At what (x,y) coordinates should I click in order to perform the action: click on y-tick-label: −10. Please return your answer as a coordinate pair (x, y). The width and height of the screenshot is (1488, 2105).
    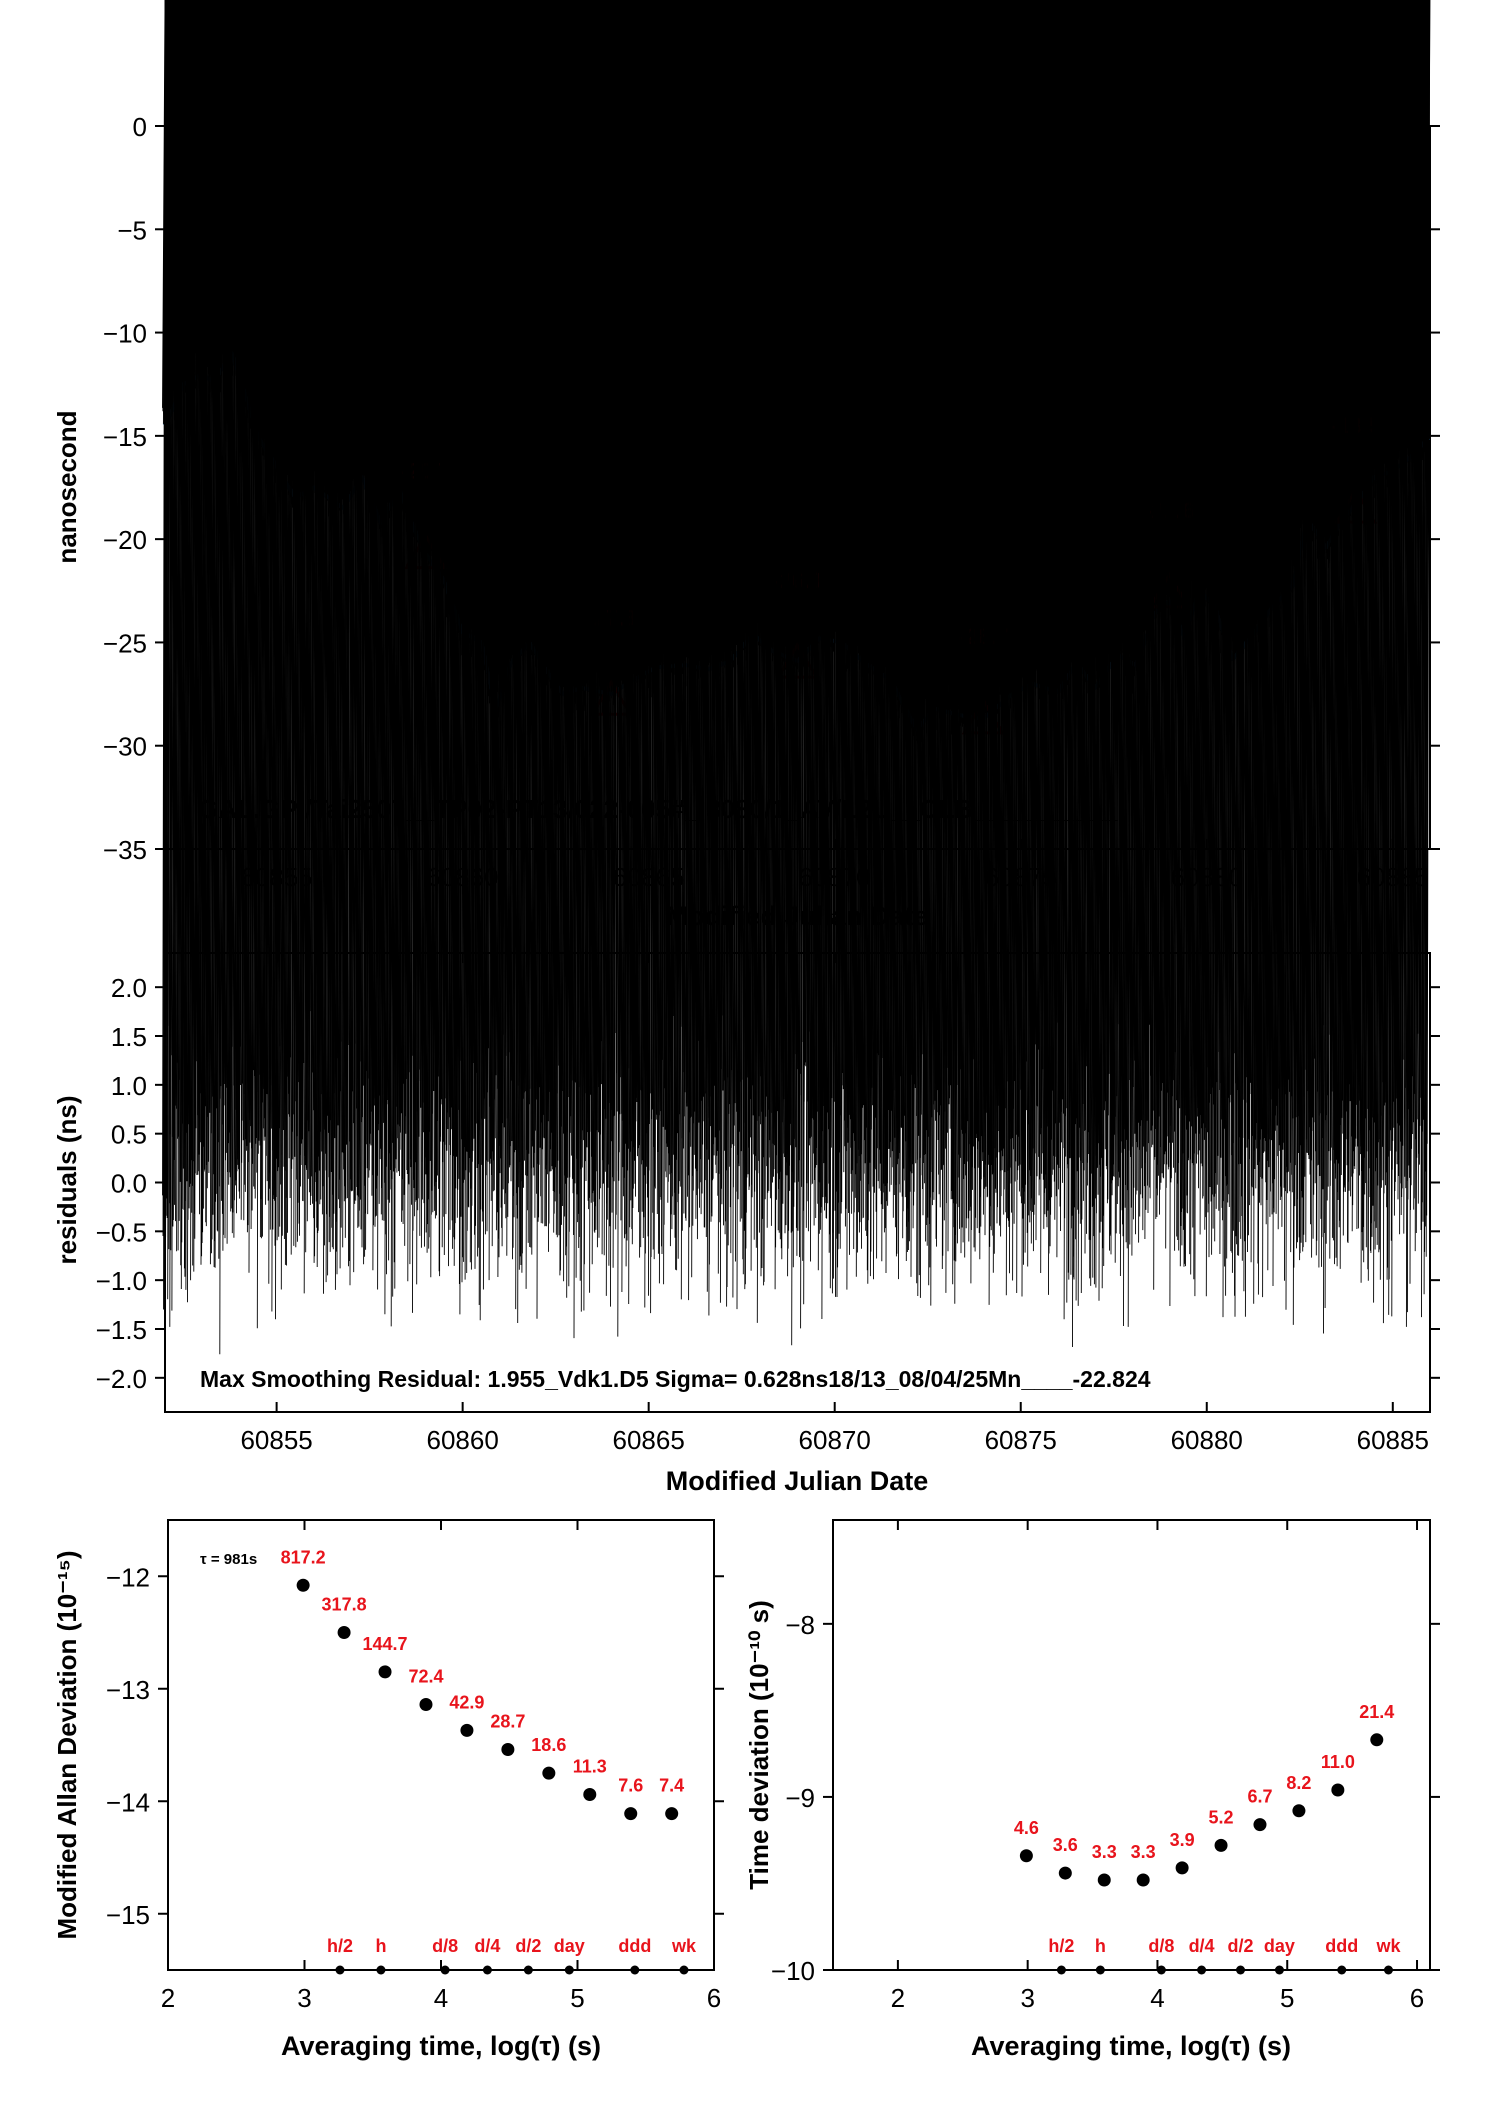
    Looking at the image, I should click on (125, 334).